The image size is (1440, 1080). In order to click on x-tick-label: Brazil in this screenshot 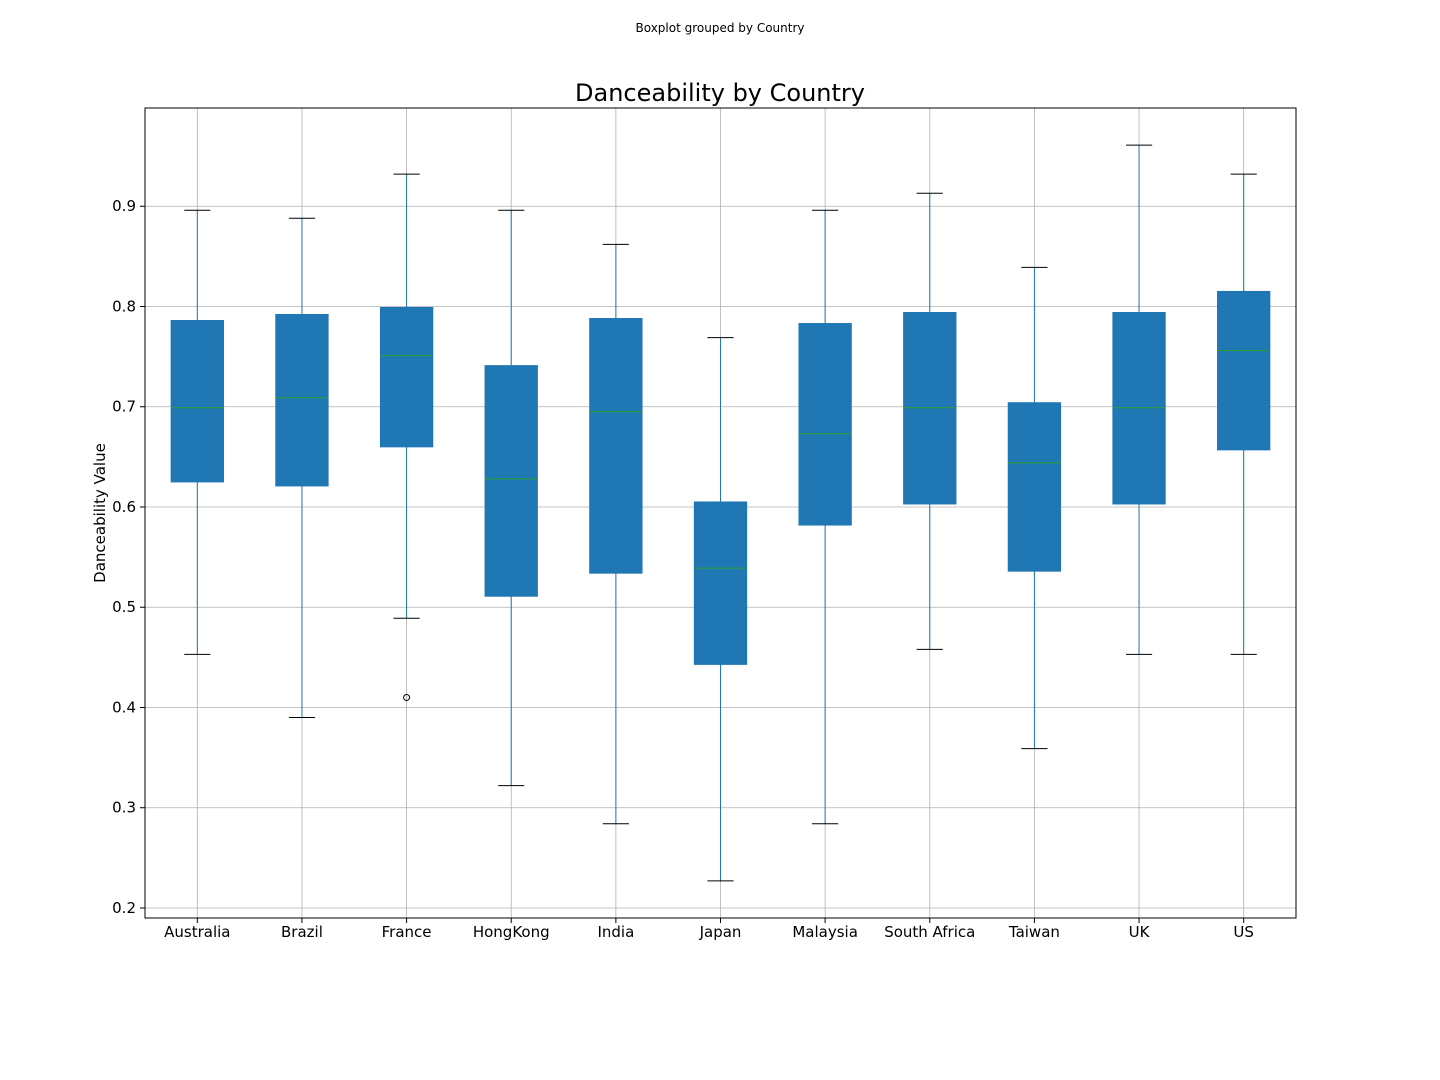, I will do `click(302, 932)`.